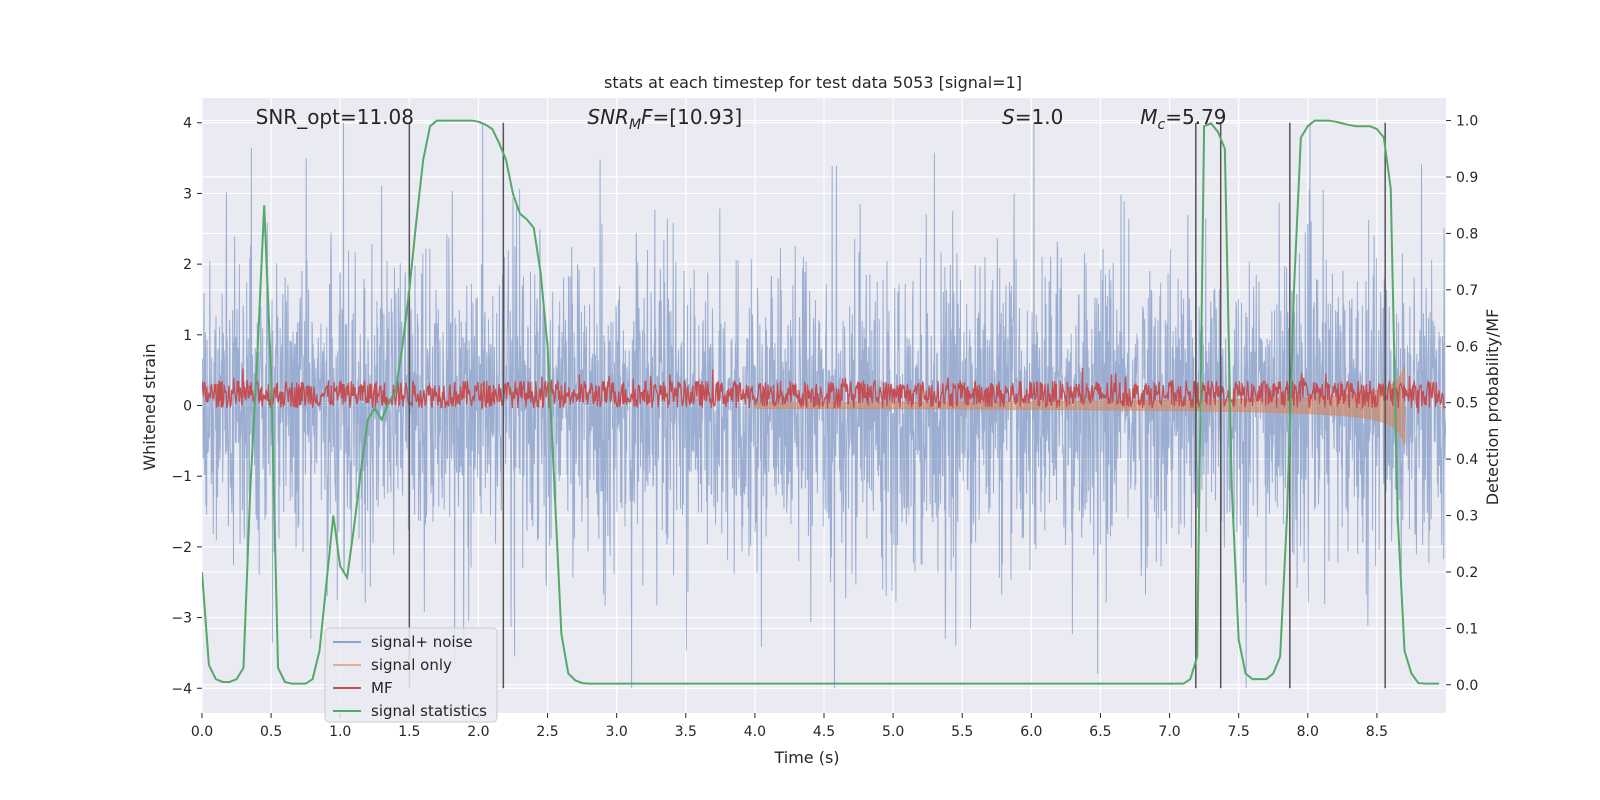 The height and width of the screenshot is (800, 1600). Describe the element at coordinates (382, 688) in the screenshot. I see `legend-entry: MF` at that location.